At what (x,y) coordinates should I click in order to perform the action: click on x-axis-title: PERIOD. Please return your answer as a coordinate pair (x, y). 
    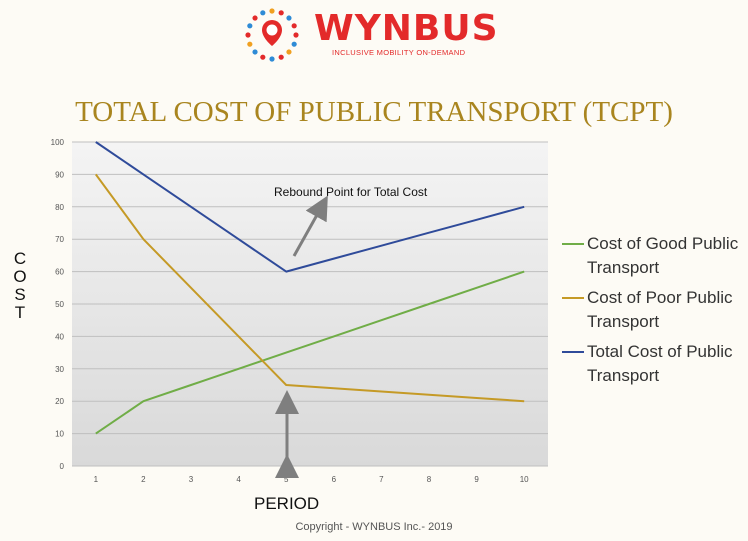
    Looking at the image, I should click on (287, 503).